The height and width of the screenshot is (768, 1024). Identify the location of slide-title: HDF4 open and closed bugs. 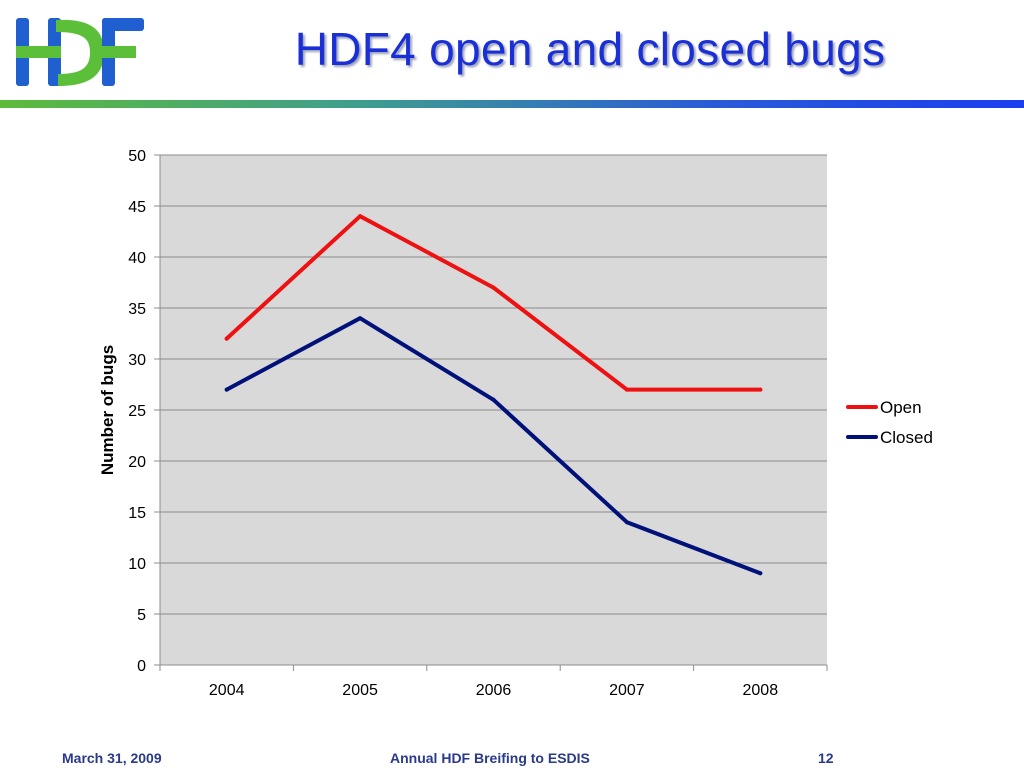
(590, 49).